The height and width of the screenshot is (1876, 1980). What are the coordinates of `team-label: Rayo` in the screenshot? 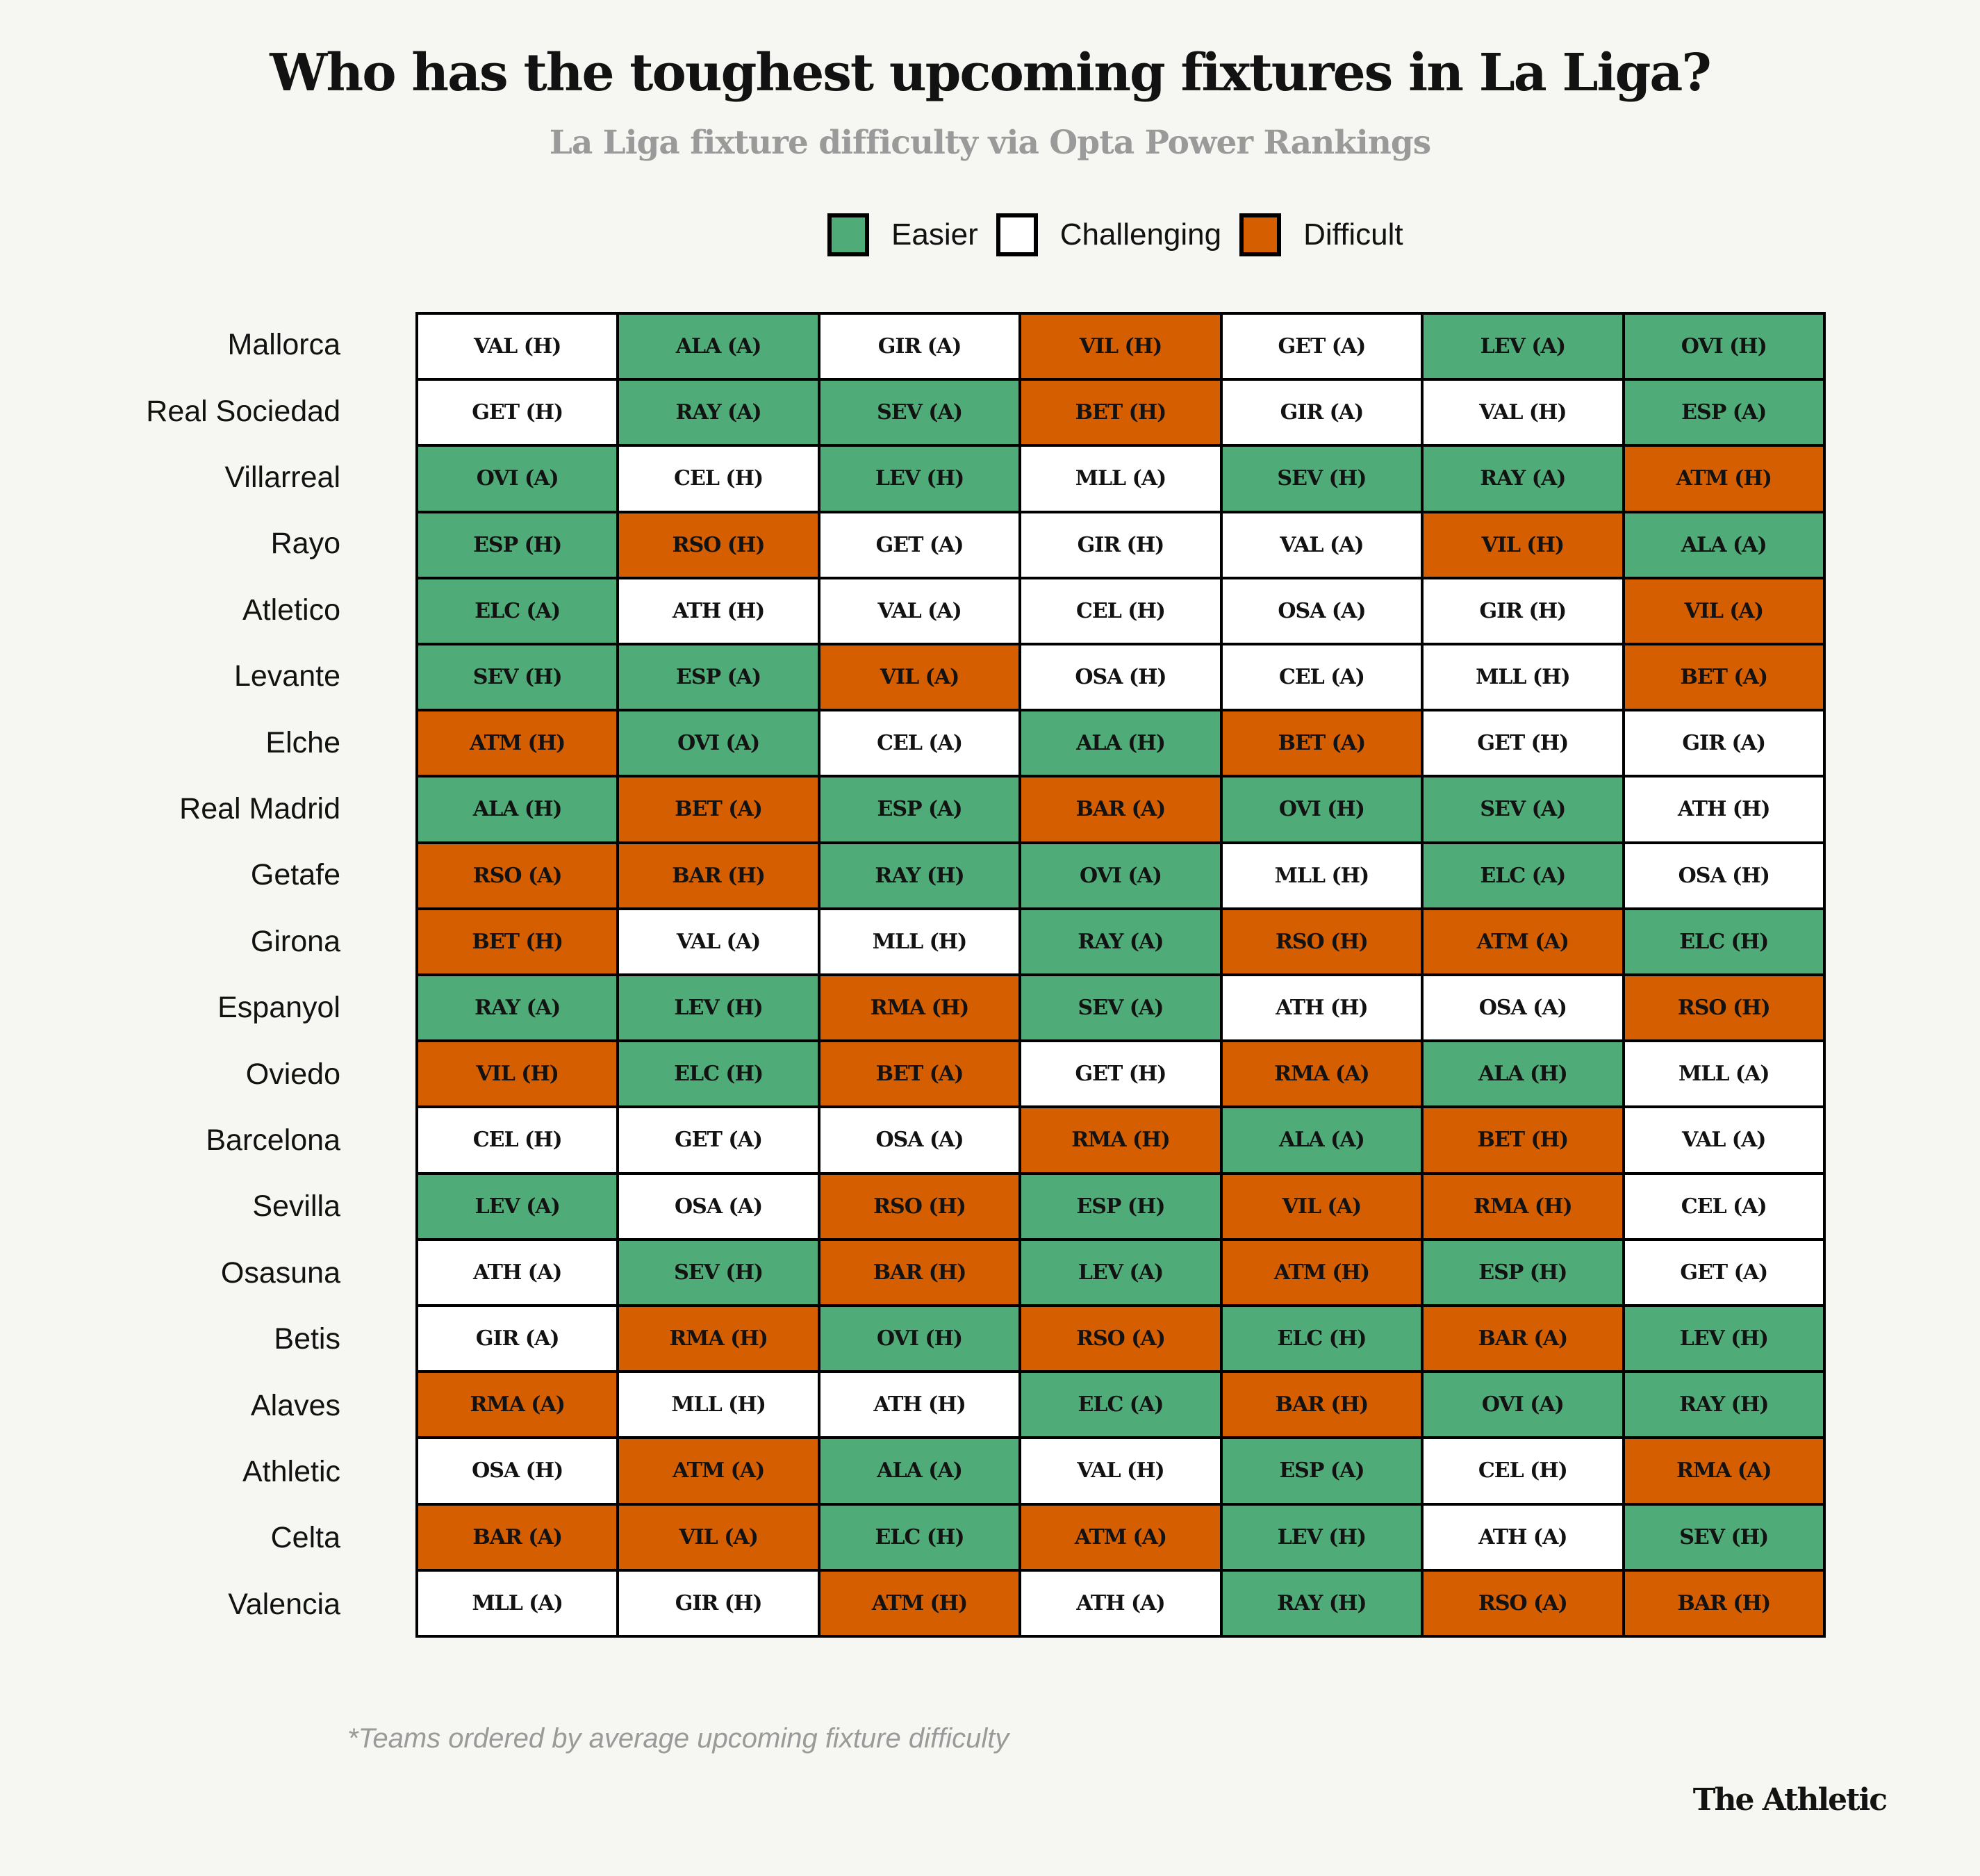 It's located at (305, 544).